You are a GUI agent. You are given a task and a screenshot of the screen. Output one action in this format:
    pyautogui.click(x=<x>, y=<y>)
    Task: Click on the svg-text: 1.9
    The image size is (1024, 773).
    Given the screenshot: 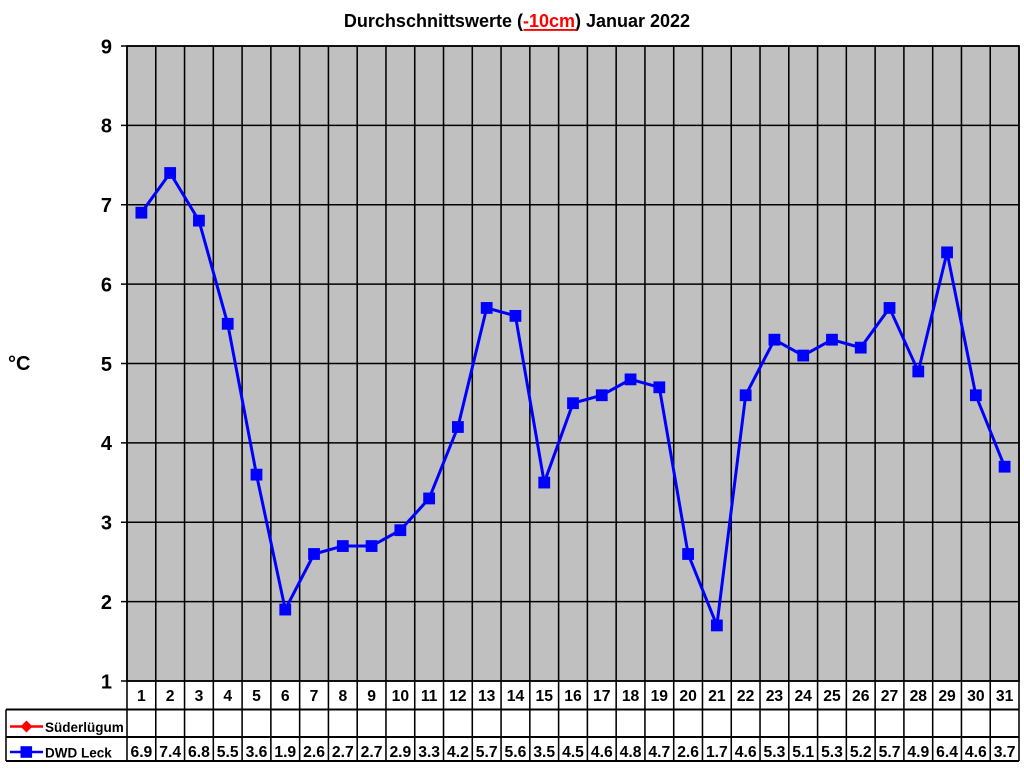 What is the action you would take?
    pyautogui.click(x=285, y=752)
    